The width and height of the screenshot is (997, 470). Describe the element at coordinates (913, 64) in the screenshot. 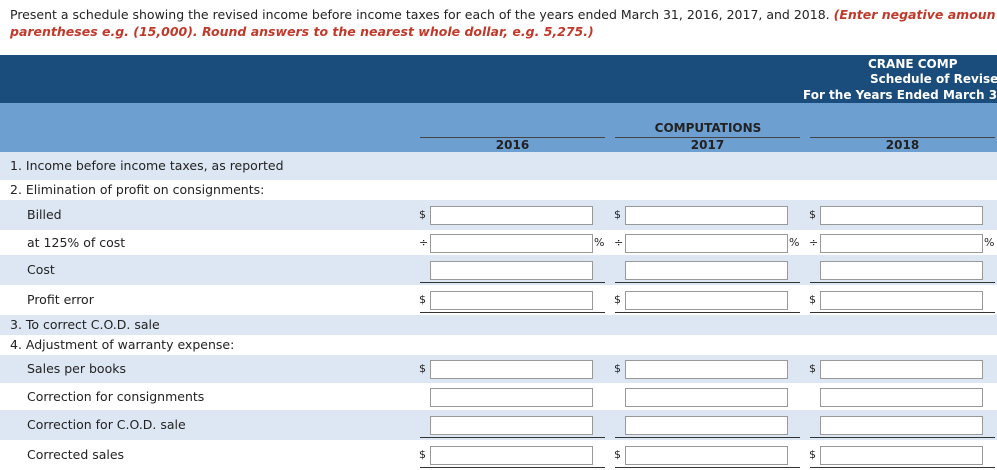

I see `company: CRANE COMP` at that location.